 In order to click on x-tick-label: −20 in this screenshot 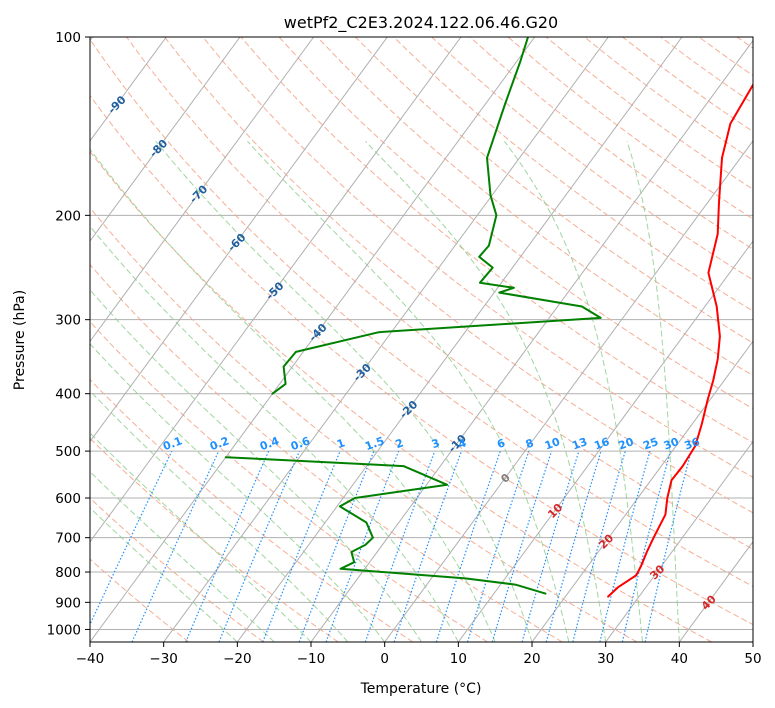, I will do `click(237, 659)`.